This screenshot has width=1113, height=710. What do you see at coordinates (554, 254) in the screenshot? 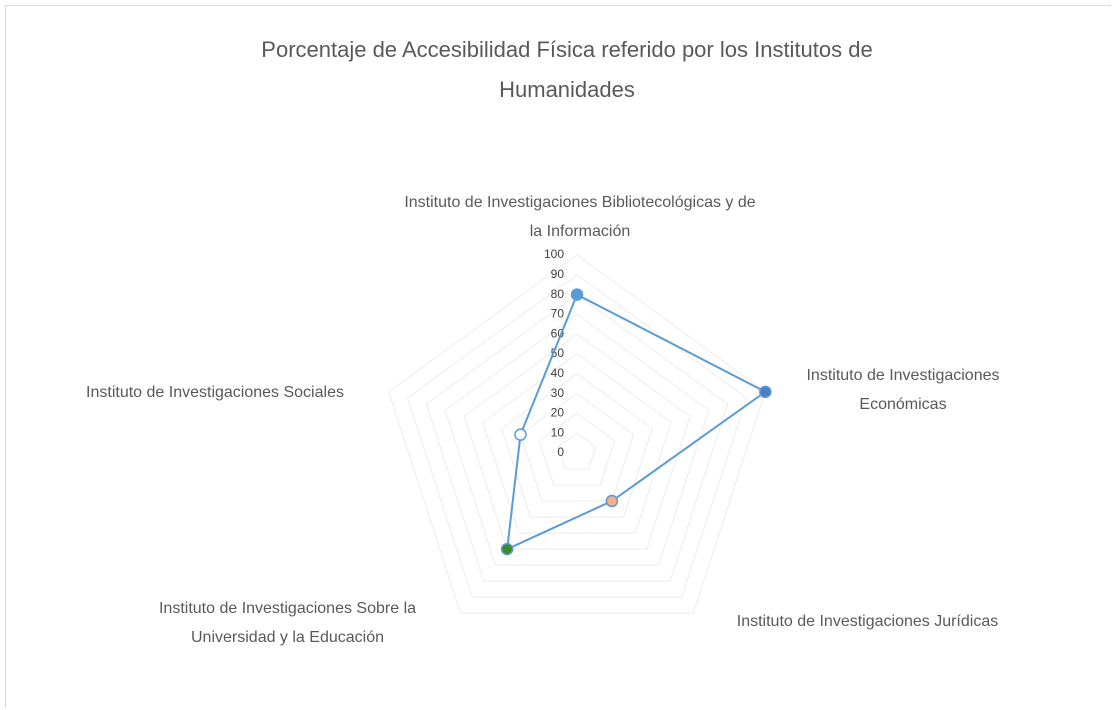
I see `y-tick-label: 100` at bounding box center [554, 254].